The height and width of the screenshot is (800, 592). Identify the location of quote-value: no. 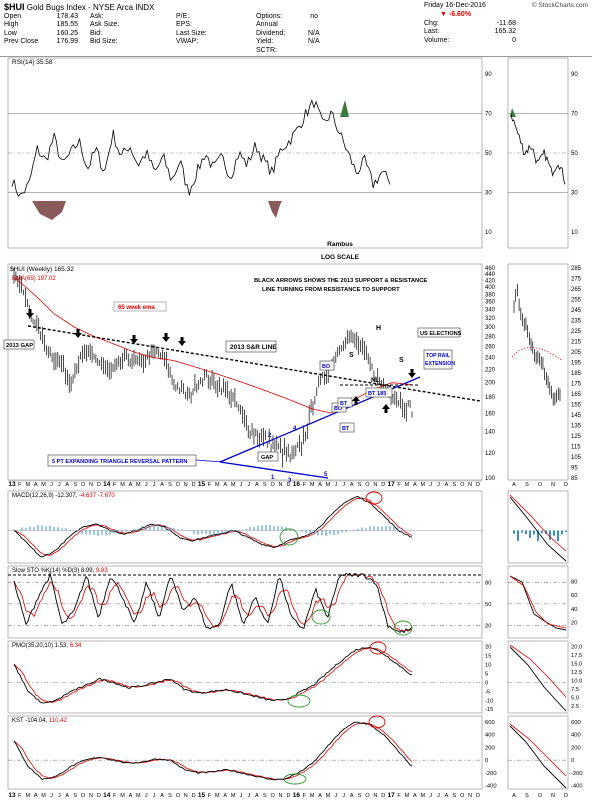
(314, 16).